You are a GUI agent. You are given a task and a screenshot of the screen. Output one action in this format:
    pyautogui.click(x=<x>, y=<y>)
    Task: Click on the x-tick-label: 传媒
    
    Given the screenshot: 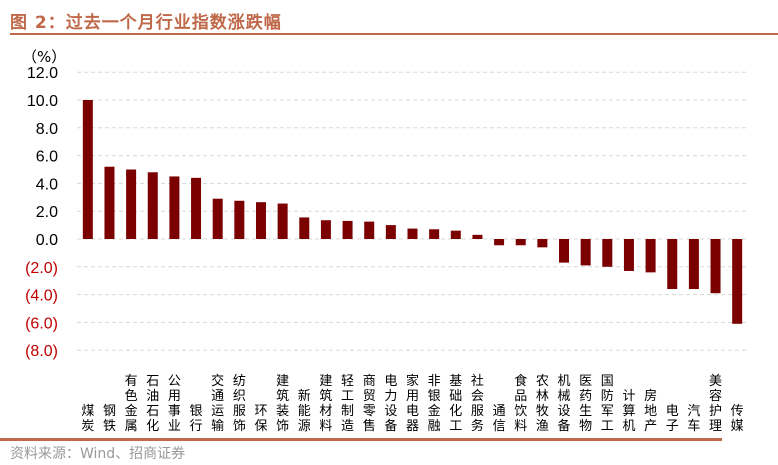 What is the action you would take?
    pyautogui.click(x=737, y=419)
    